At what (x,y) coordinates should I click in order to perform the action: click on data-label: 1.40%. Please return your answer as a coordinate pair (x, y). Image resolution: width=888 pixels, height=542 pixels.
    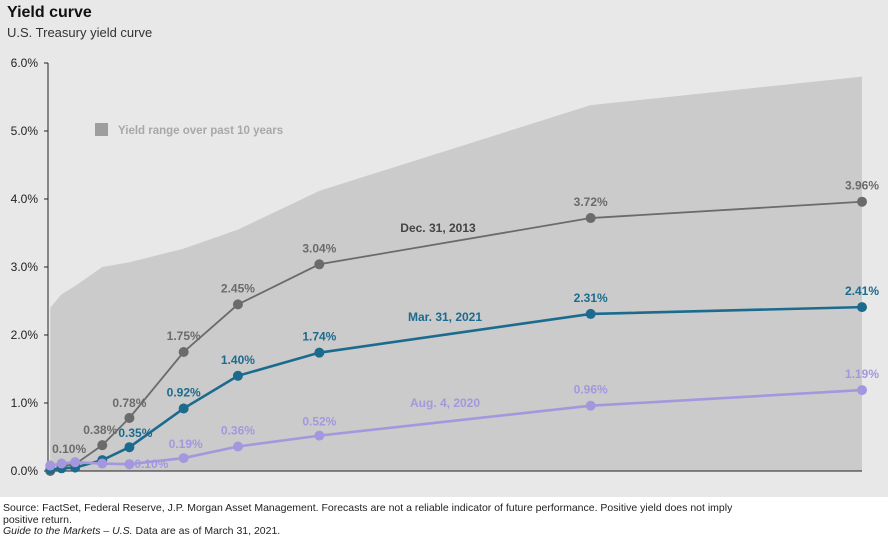
    Looking at the image, I should click on (238, 360).